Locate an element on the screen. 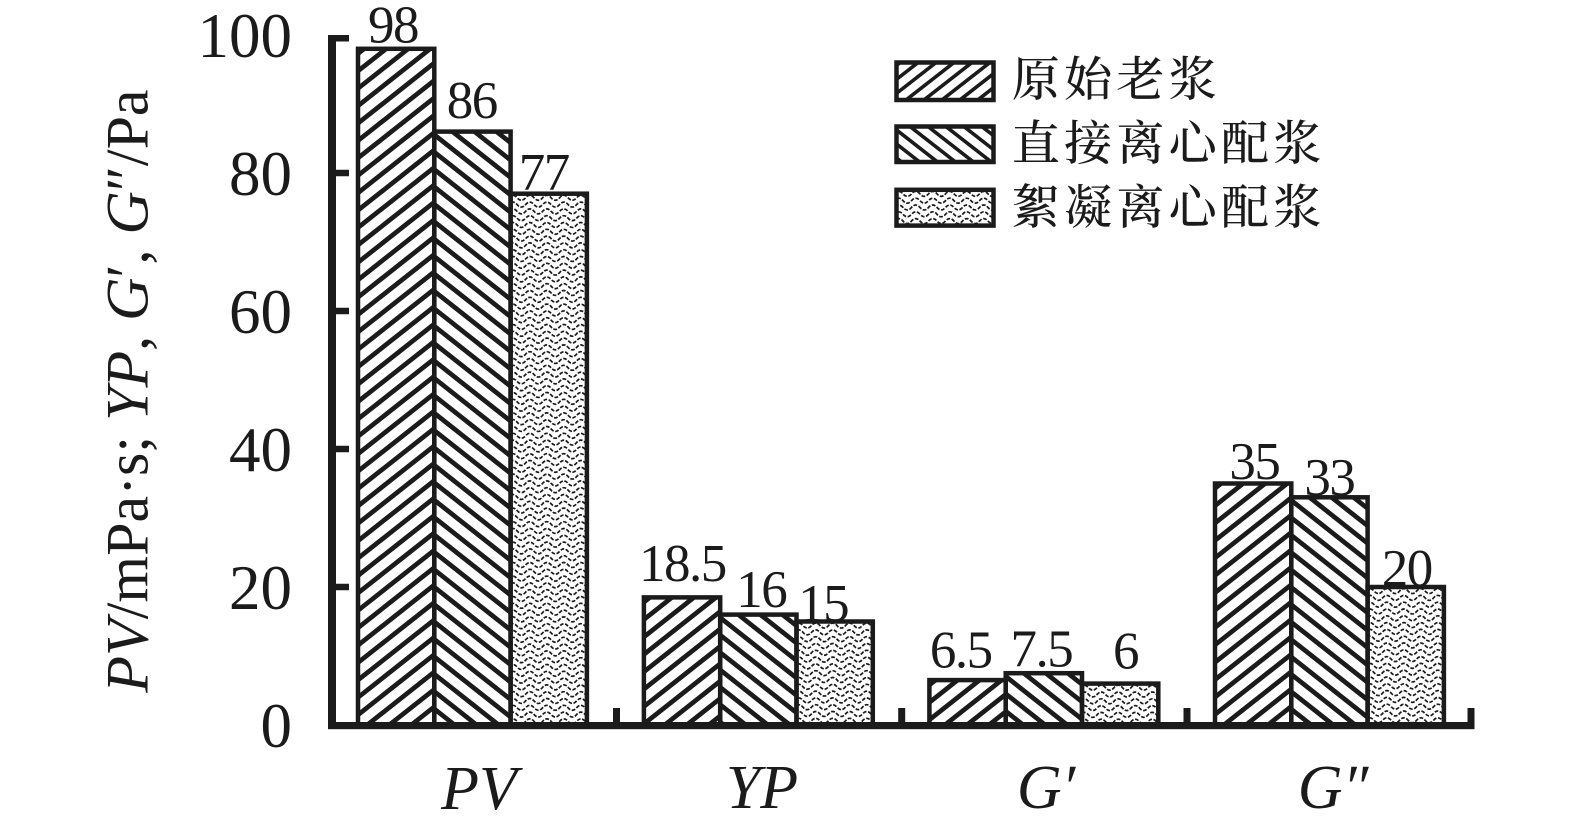 The width and height of the screenshot is (1575, 826). svg-text: 86 is located at coordinates (472, 101).